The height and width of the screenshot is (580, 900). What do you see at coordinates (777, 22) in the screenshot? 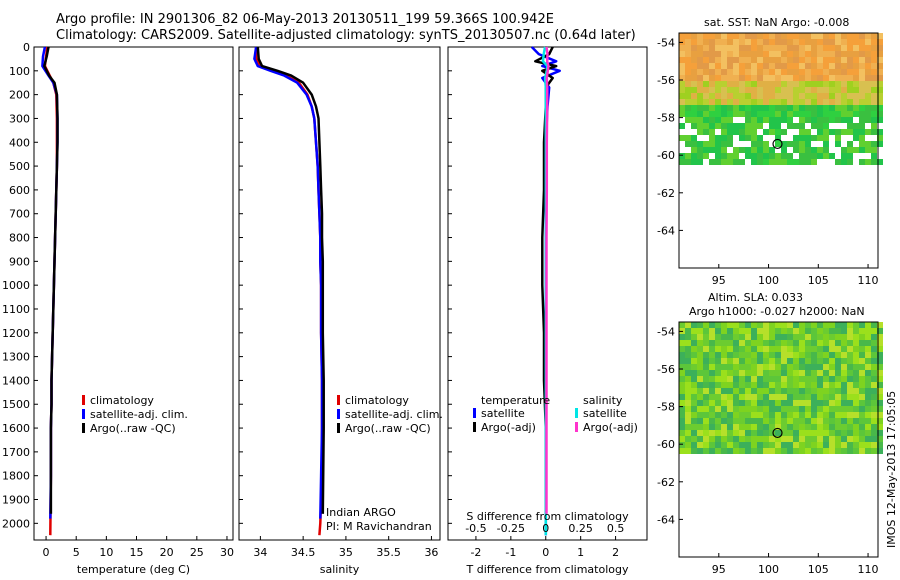
I see `map1-title: sat. SST: NaN Argo: -0.008` at bounding box center [777, 22].